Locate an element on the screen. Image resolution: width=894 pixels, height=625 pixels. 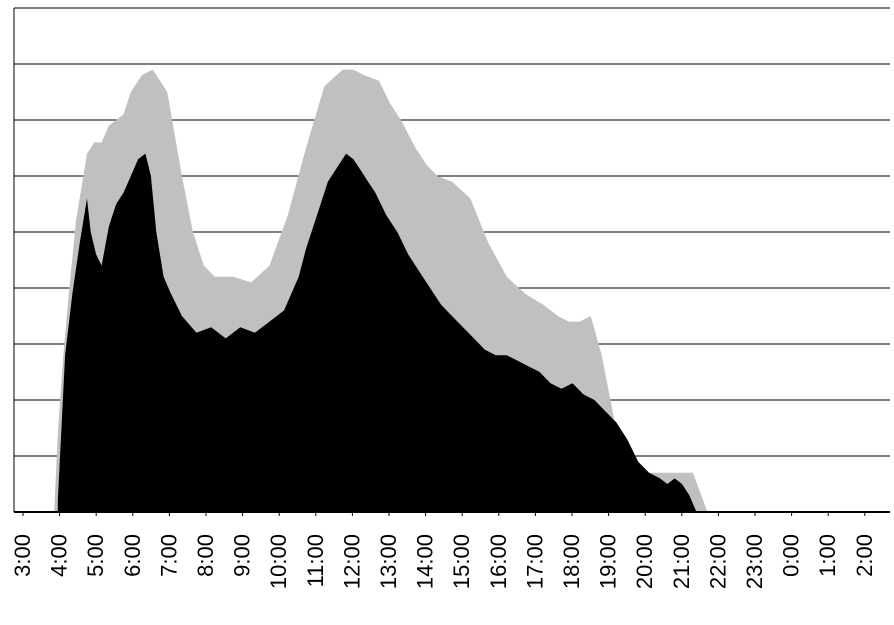
x-tick-label: 13:00 is located at coordinates (388, 561).